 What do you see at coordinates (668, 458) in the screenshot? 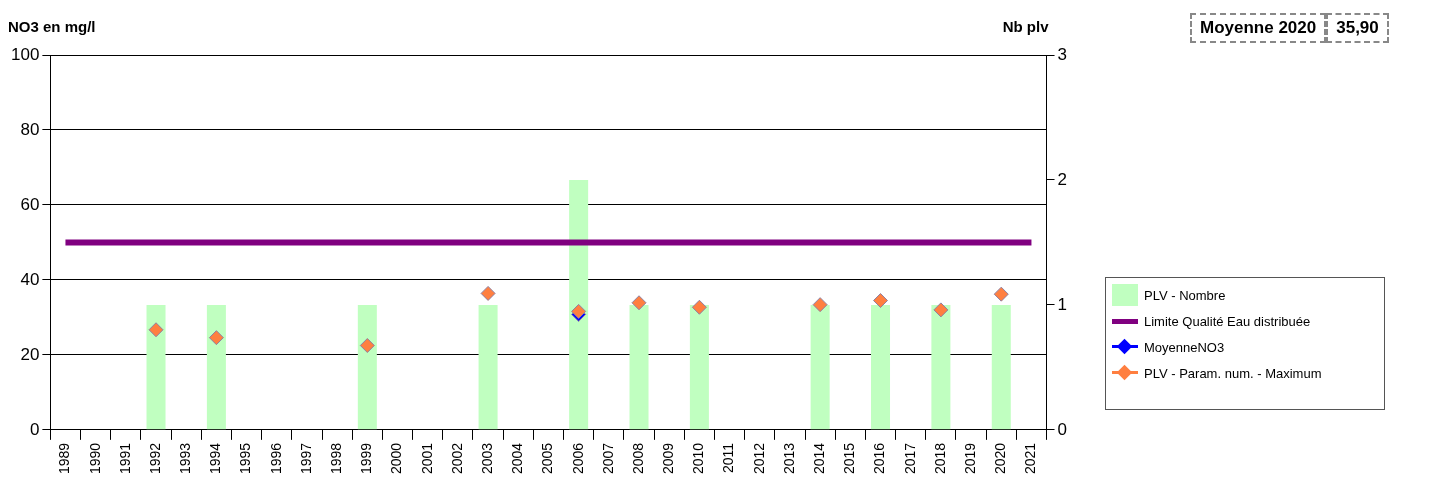
I see `x-tick-label: 2009` at bounding box center [668, 458].